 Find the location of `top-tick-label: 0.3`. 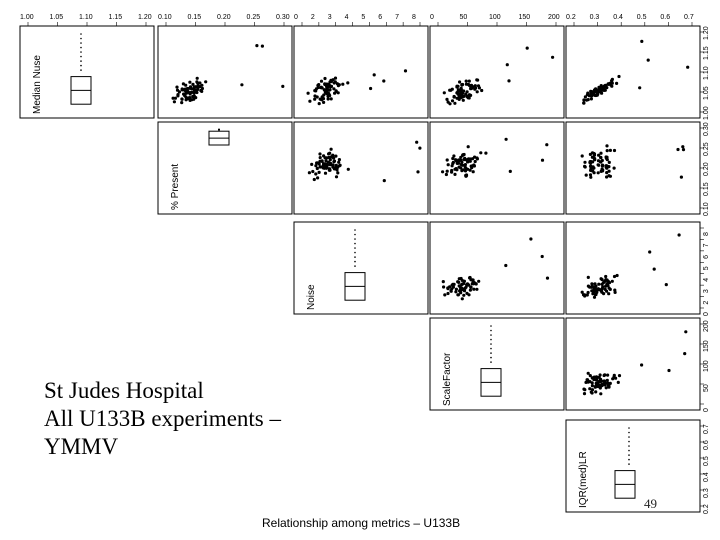

top-tick-label: 0.3 is located at coordinates (595, 17).